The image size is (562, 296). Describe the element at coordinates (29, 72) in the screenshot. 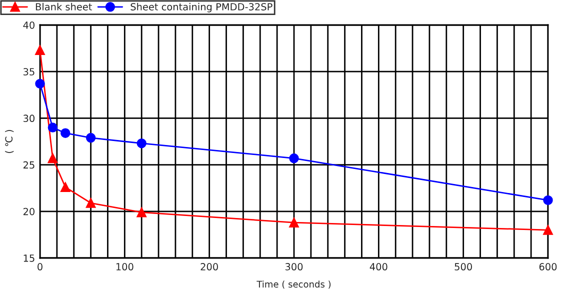

I see `y-tick-label: 35` at that location.